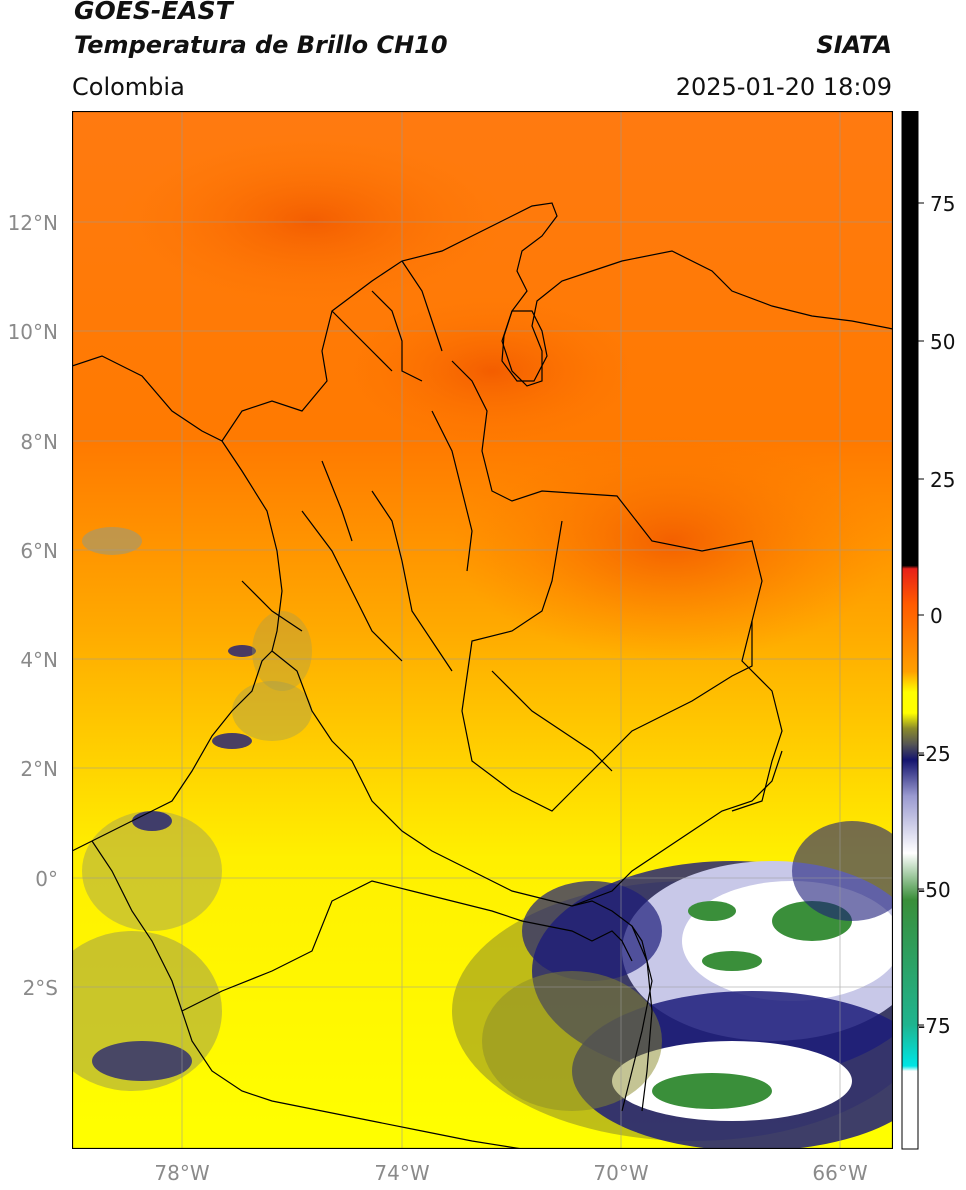 Image resolution: width=966 pixels, height=1190 pixels. What do you see at coordinates (39, 660) in the screenshot?
I see `lat-label: 4°N` at bounding box center [39, 660].